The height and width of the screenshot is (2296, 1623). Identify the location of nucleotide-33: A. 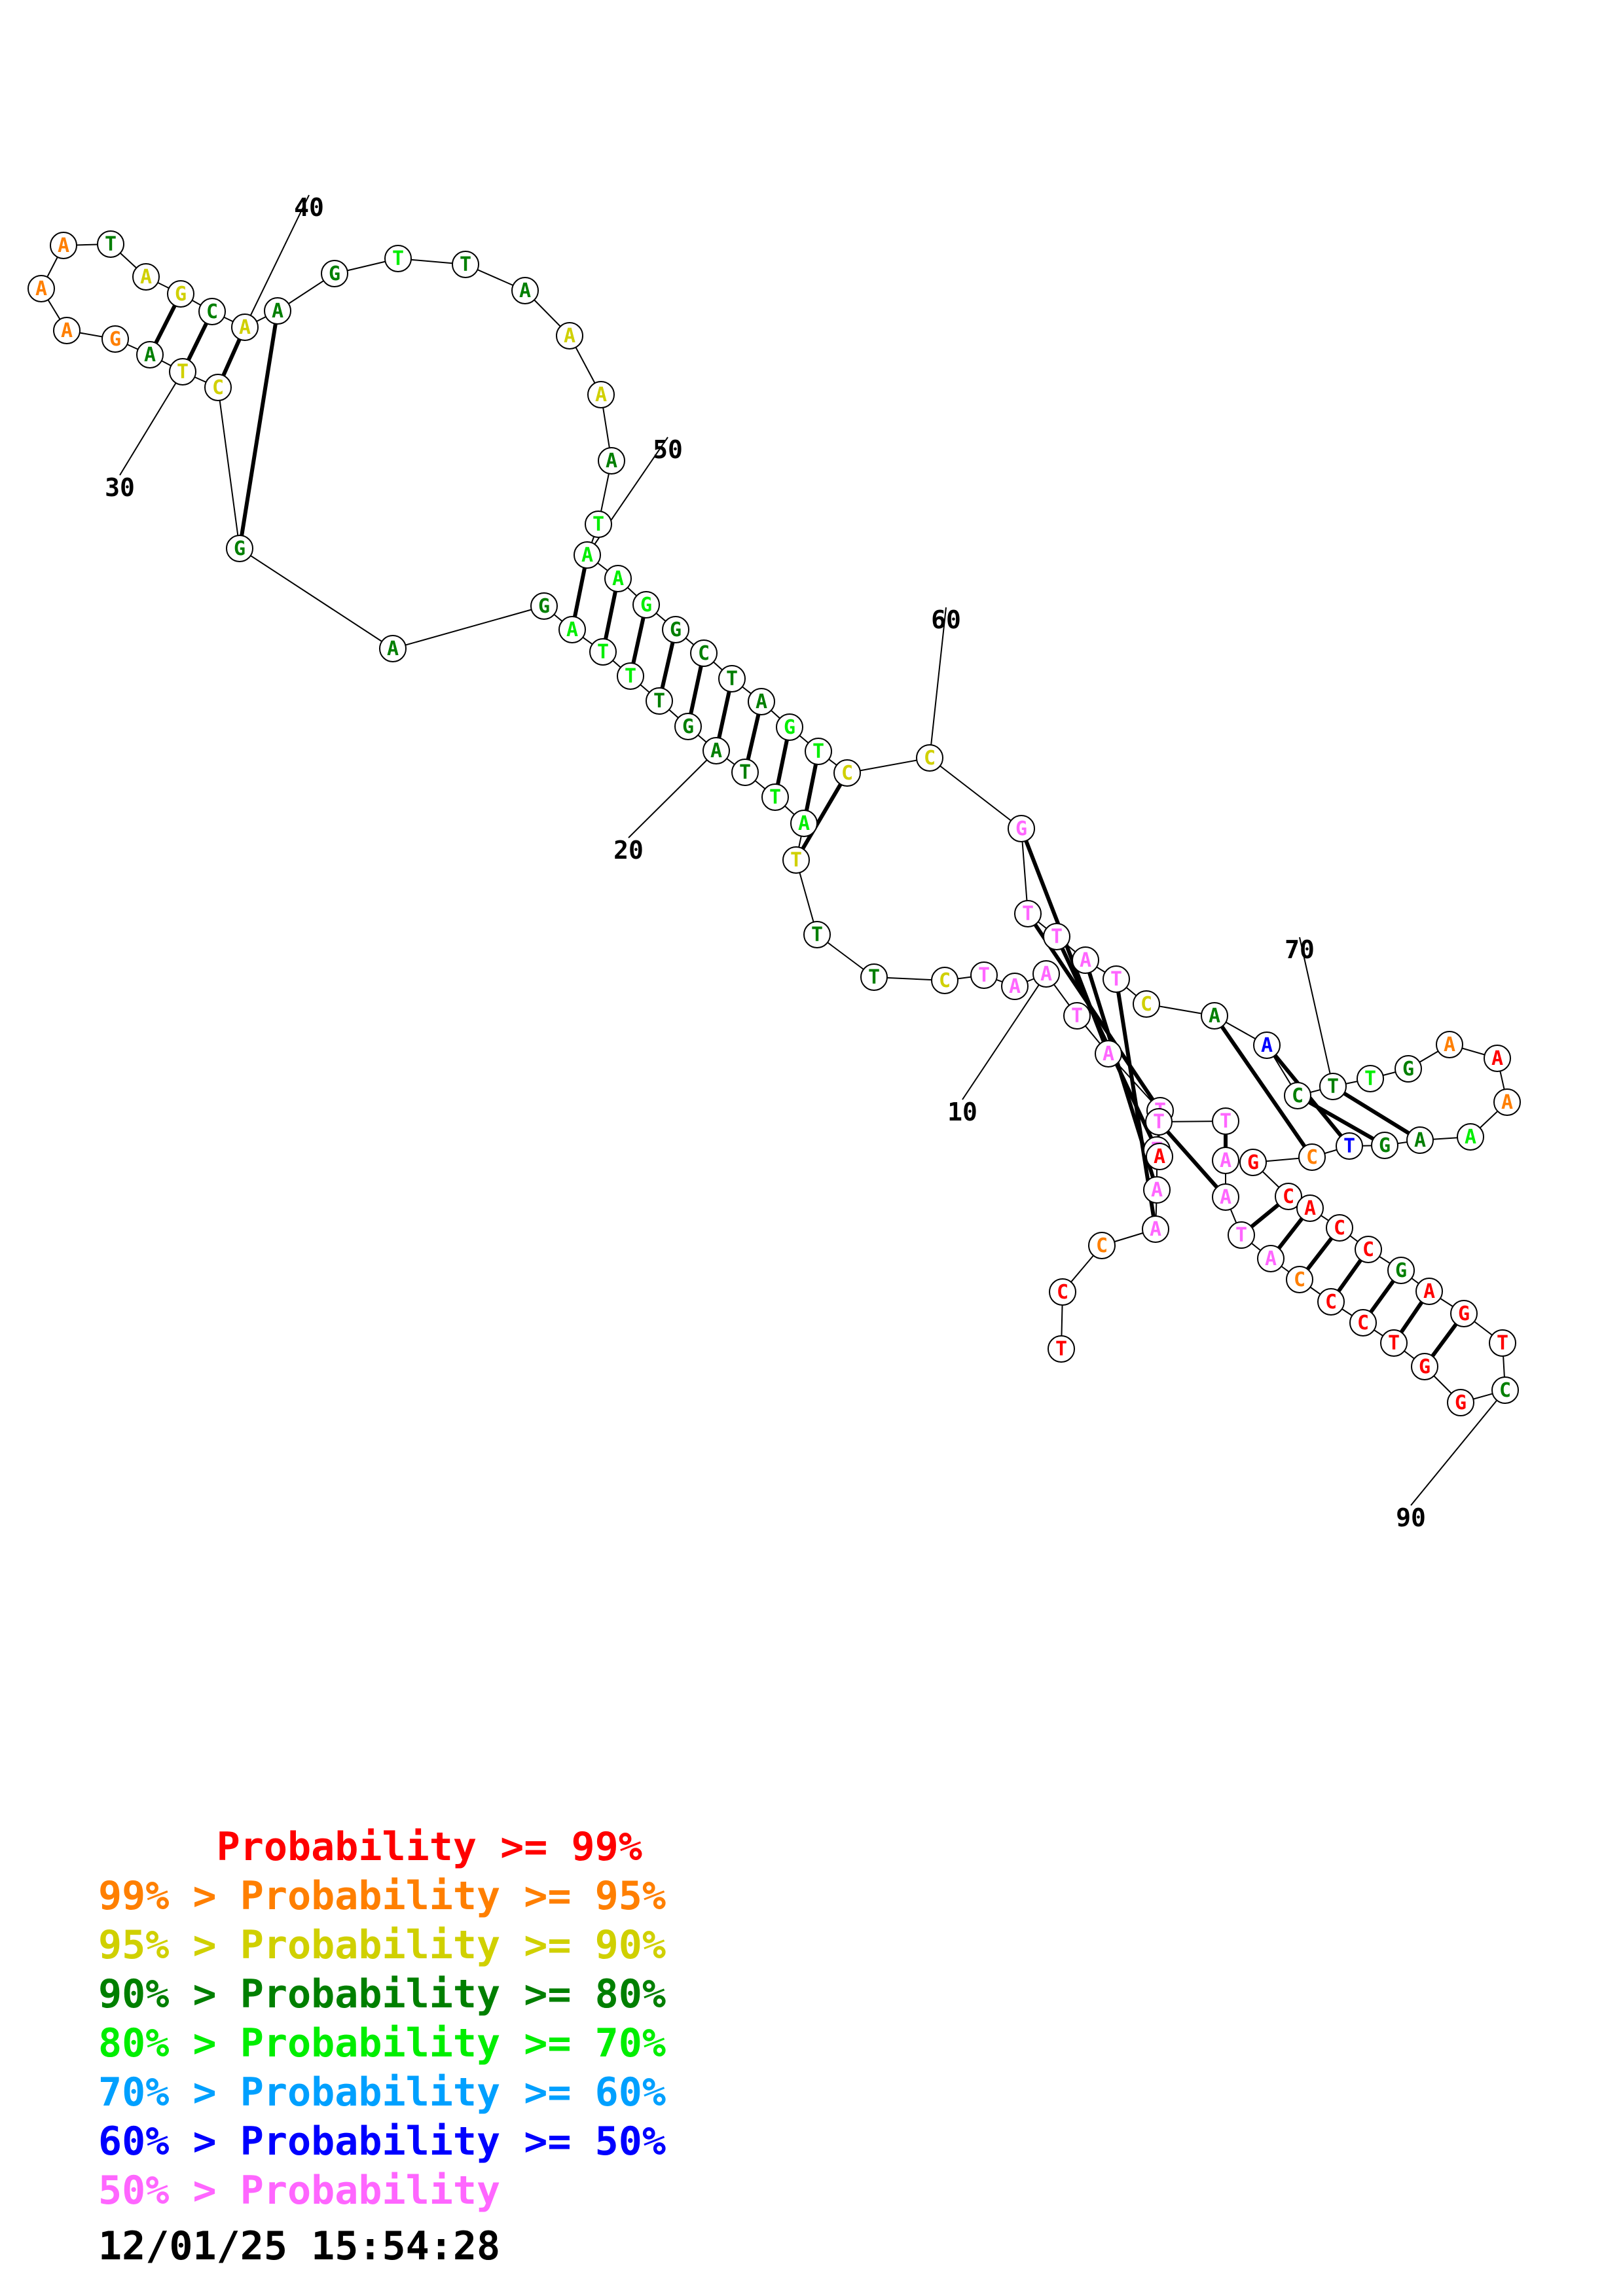
(67, 330).